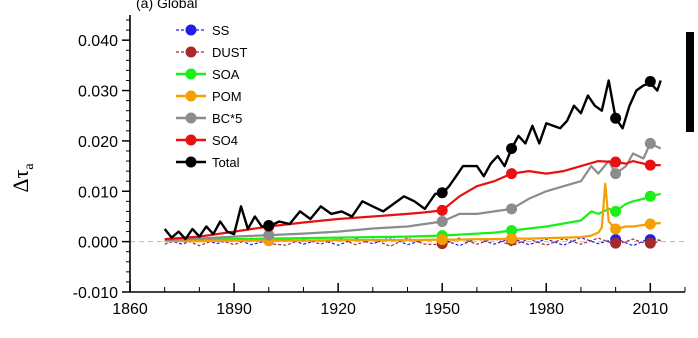  Describe the element at coordinates (191, 162) in the screenshot. I see `legend-marker-total` at that location.